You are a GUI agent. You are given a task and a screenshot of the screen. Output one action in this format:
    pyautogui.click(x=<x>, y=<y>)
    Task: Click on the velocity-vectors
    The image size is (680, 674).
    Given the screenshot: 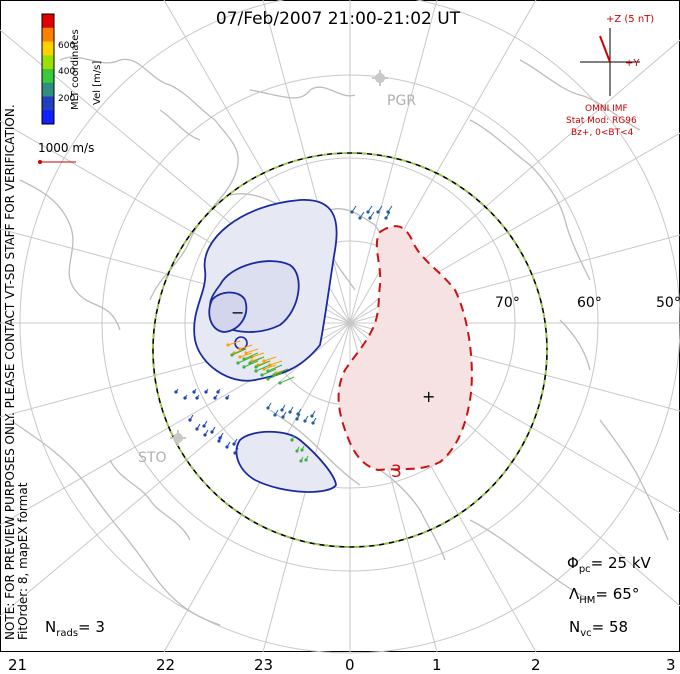 What is the action you would take?
    pyautogui.click(x=283, y=334)
    